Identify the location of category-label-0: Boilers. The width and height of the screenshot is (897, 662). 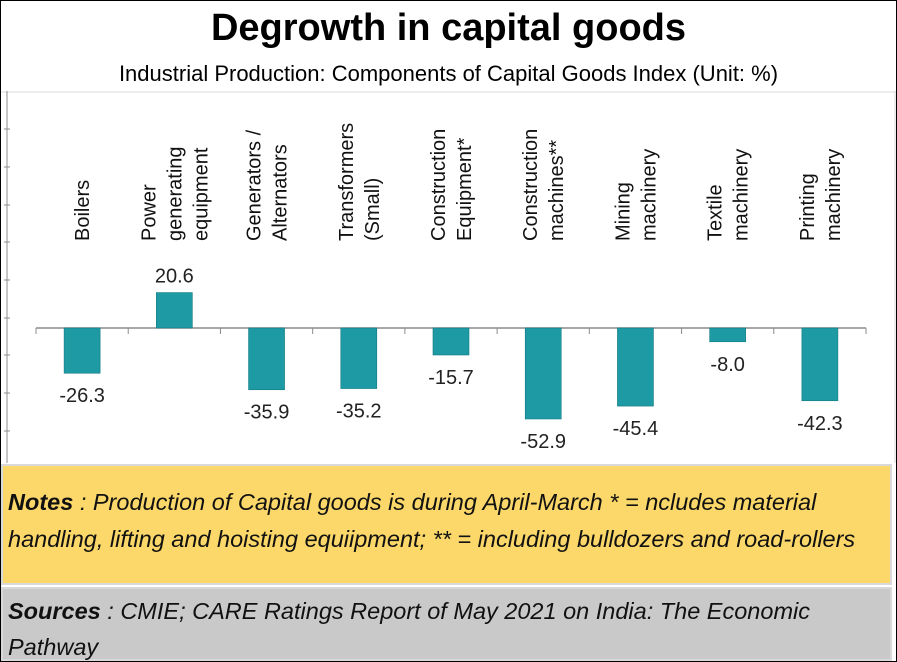
(83, 210).